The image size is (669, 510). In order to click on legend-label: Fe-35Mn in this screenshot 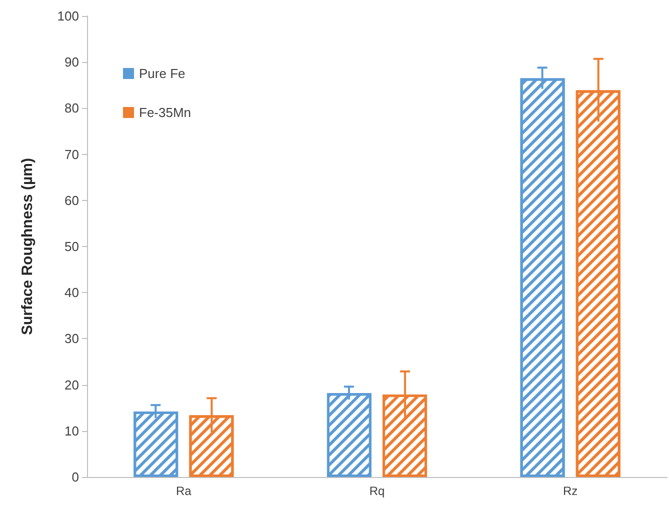, I will do `click(165, 112)`.